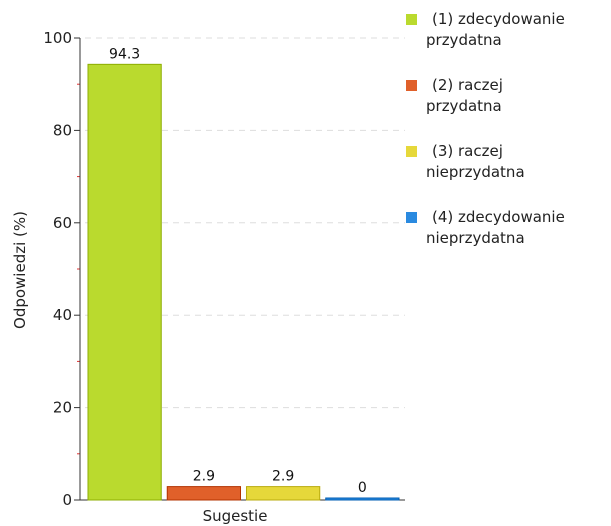 The width and height of the screenshot is (611, 526). What do you see at coordinates (467, 85) in the screenshot?
I see `legend-label: (2) raczej` at bounding box center [467, 85].